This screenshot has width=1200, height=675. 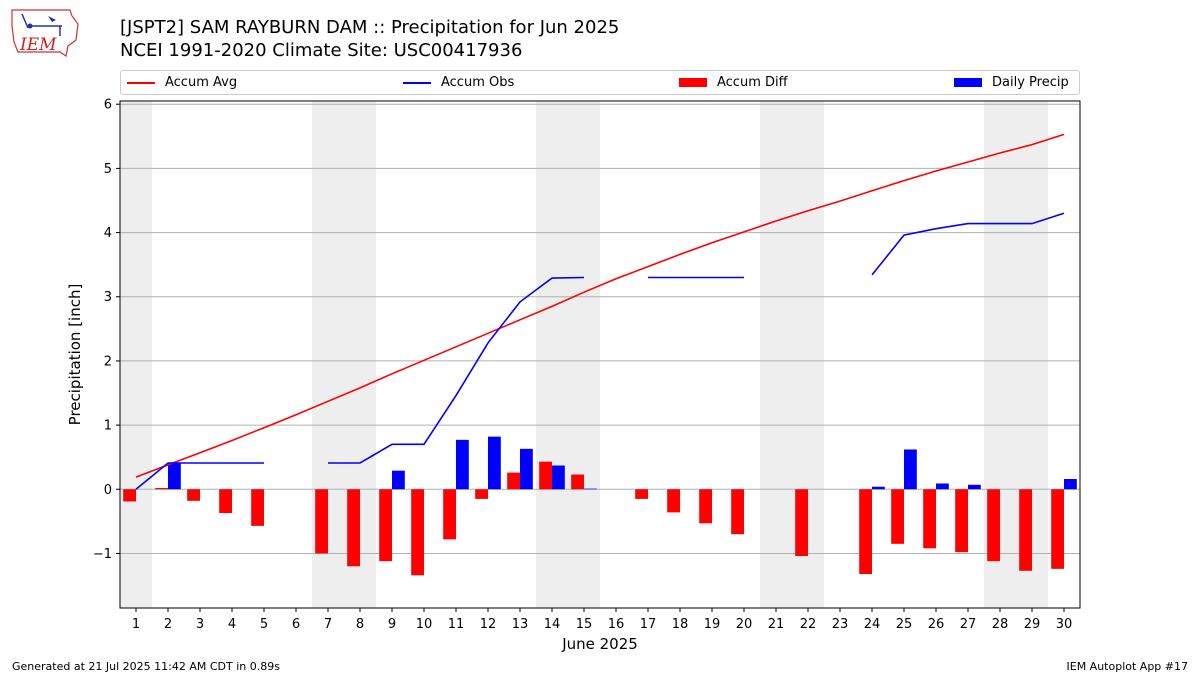 I want to click on logo-text: IEM, so click(x=38, y=45).